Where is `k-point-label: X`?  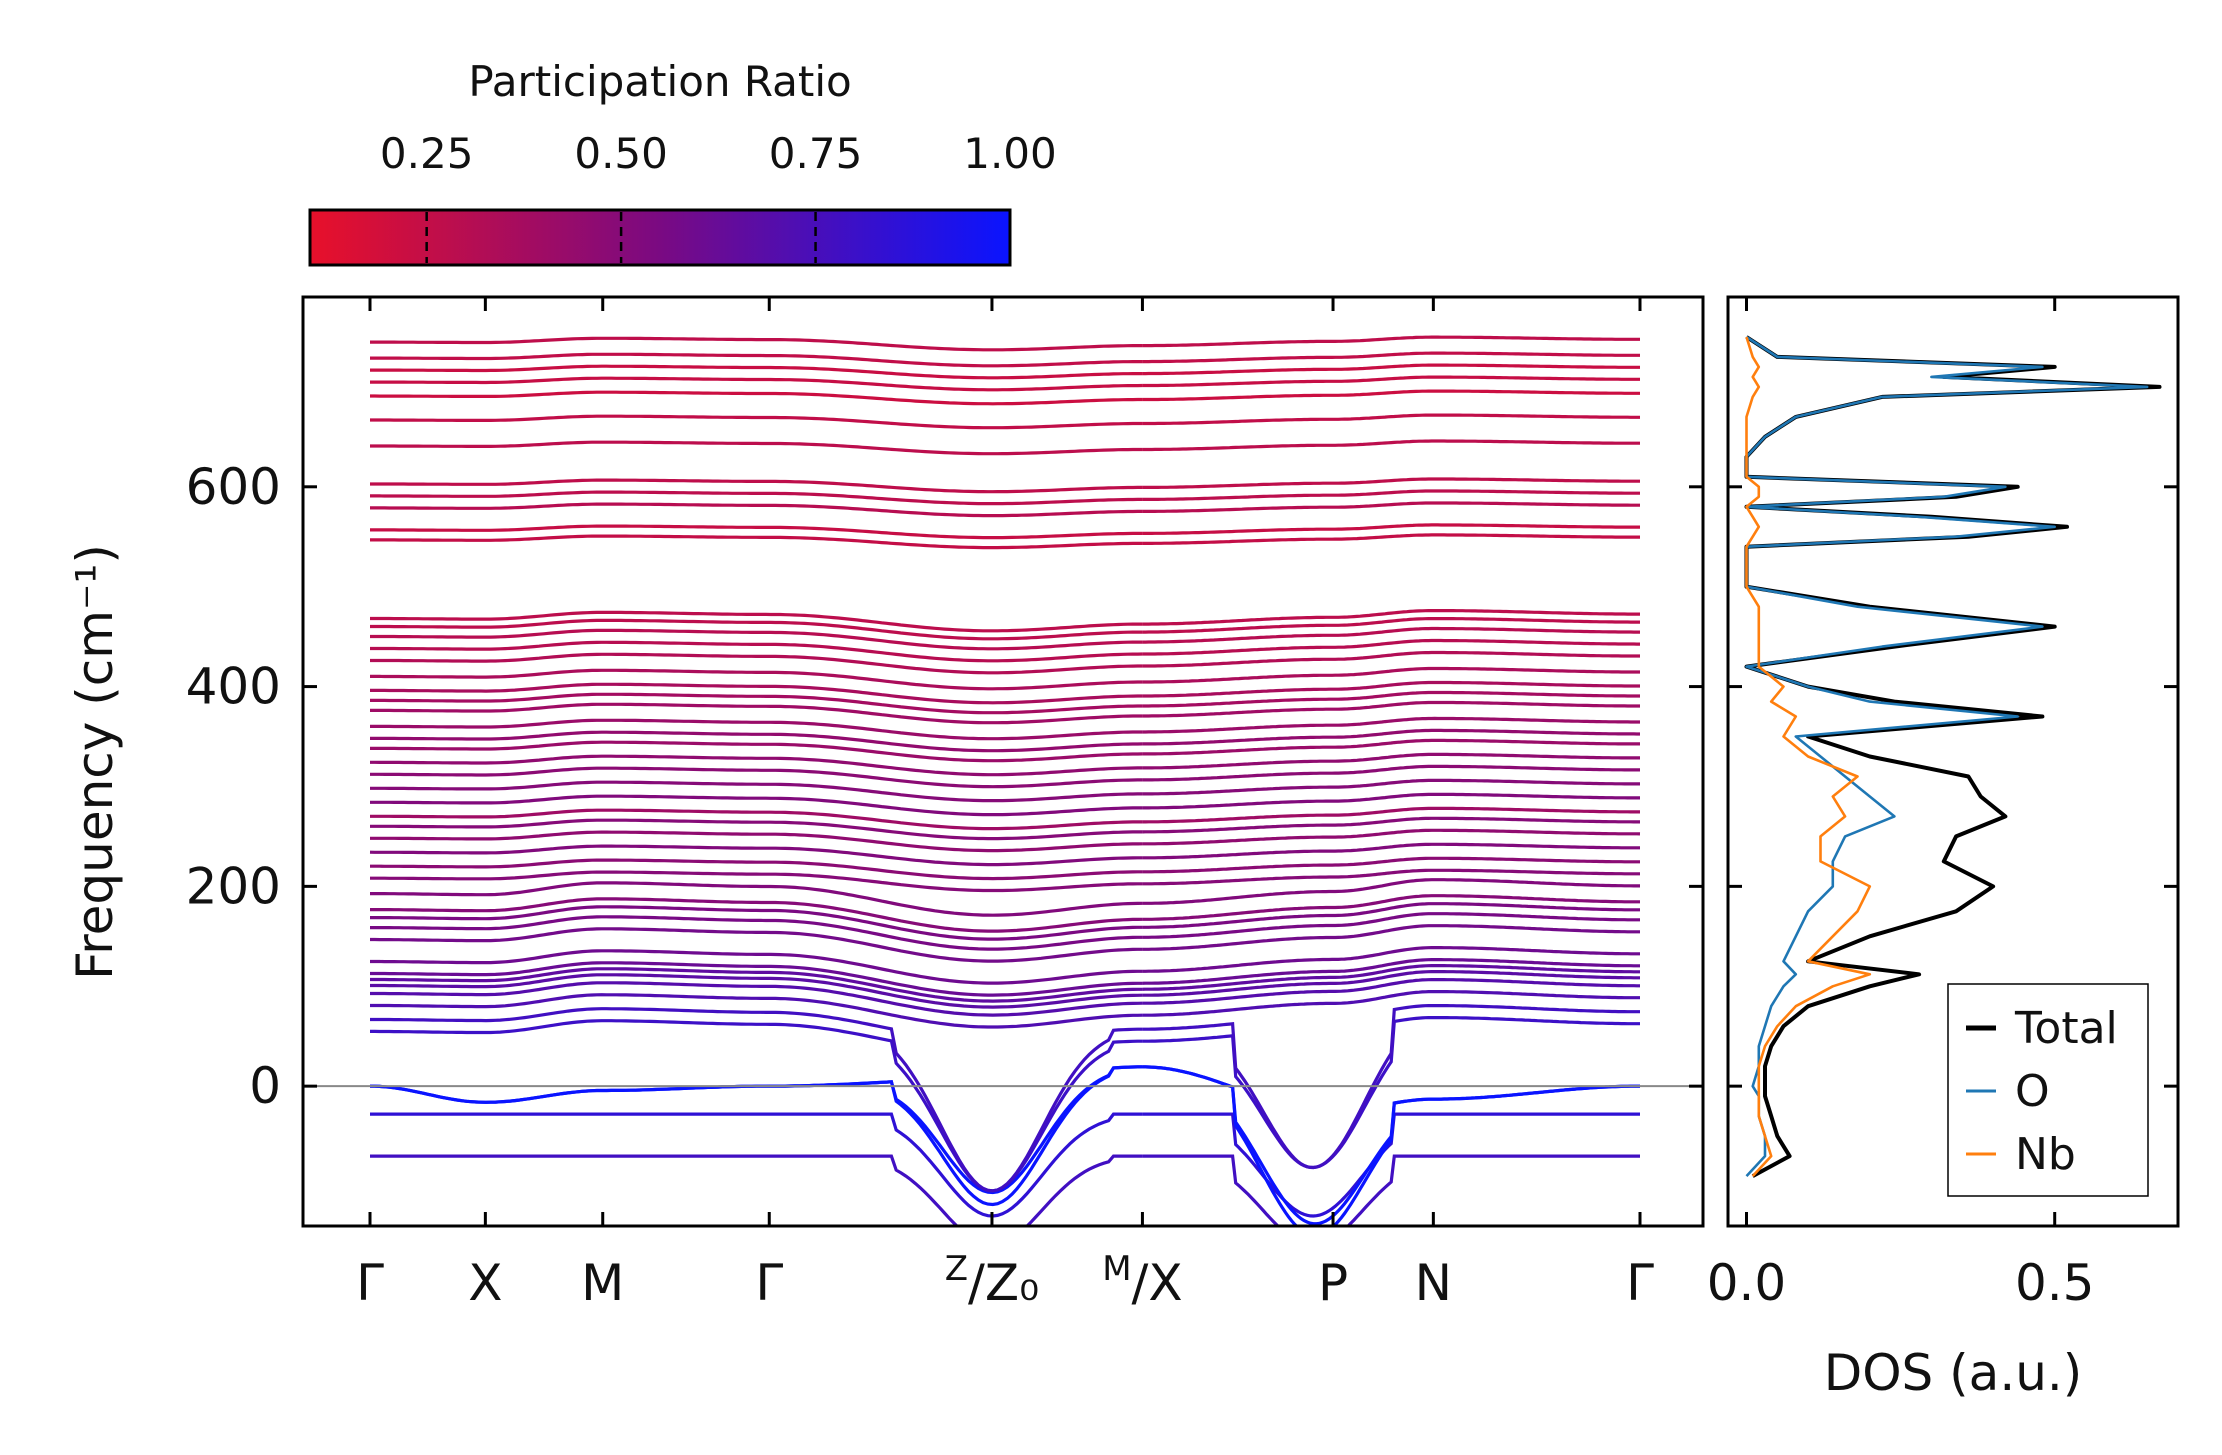
k-point-label: X is located at coordinates (485, 1283).